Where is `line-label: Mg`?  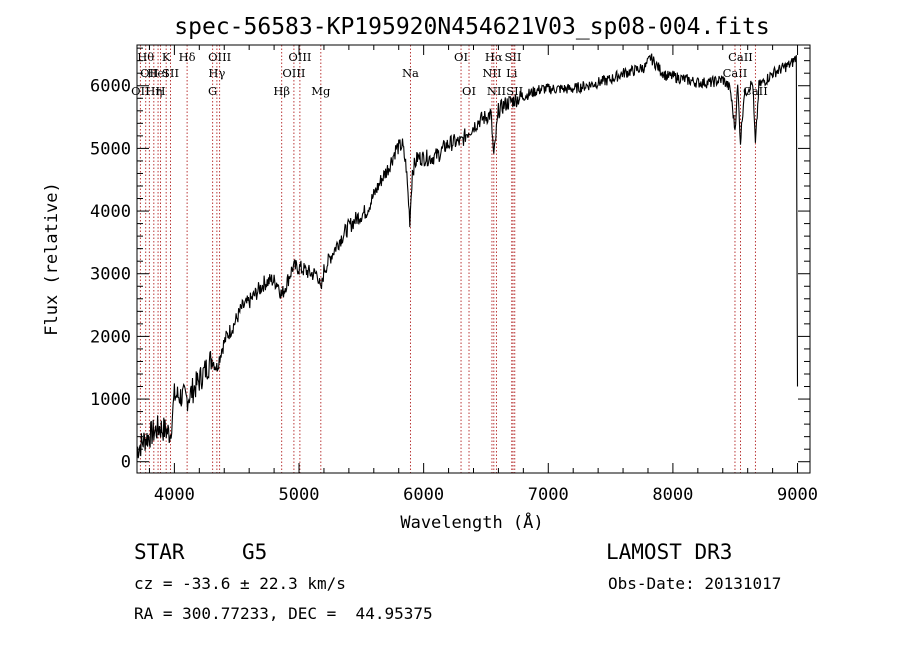
line-label: Mg is located at coordinates (321, 91).